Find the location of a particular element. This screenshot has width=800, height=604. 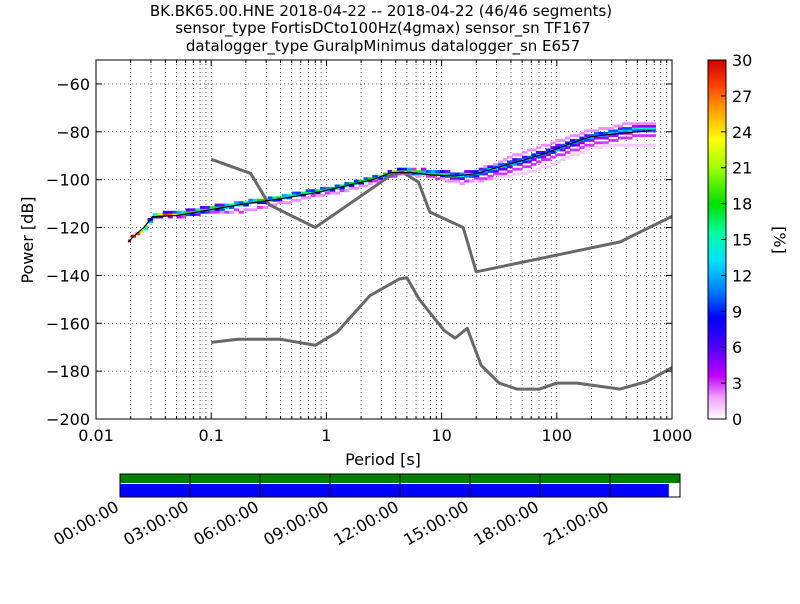

timeline-tick-label: 15:00:00 is located at coordinates (436, 523).